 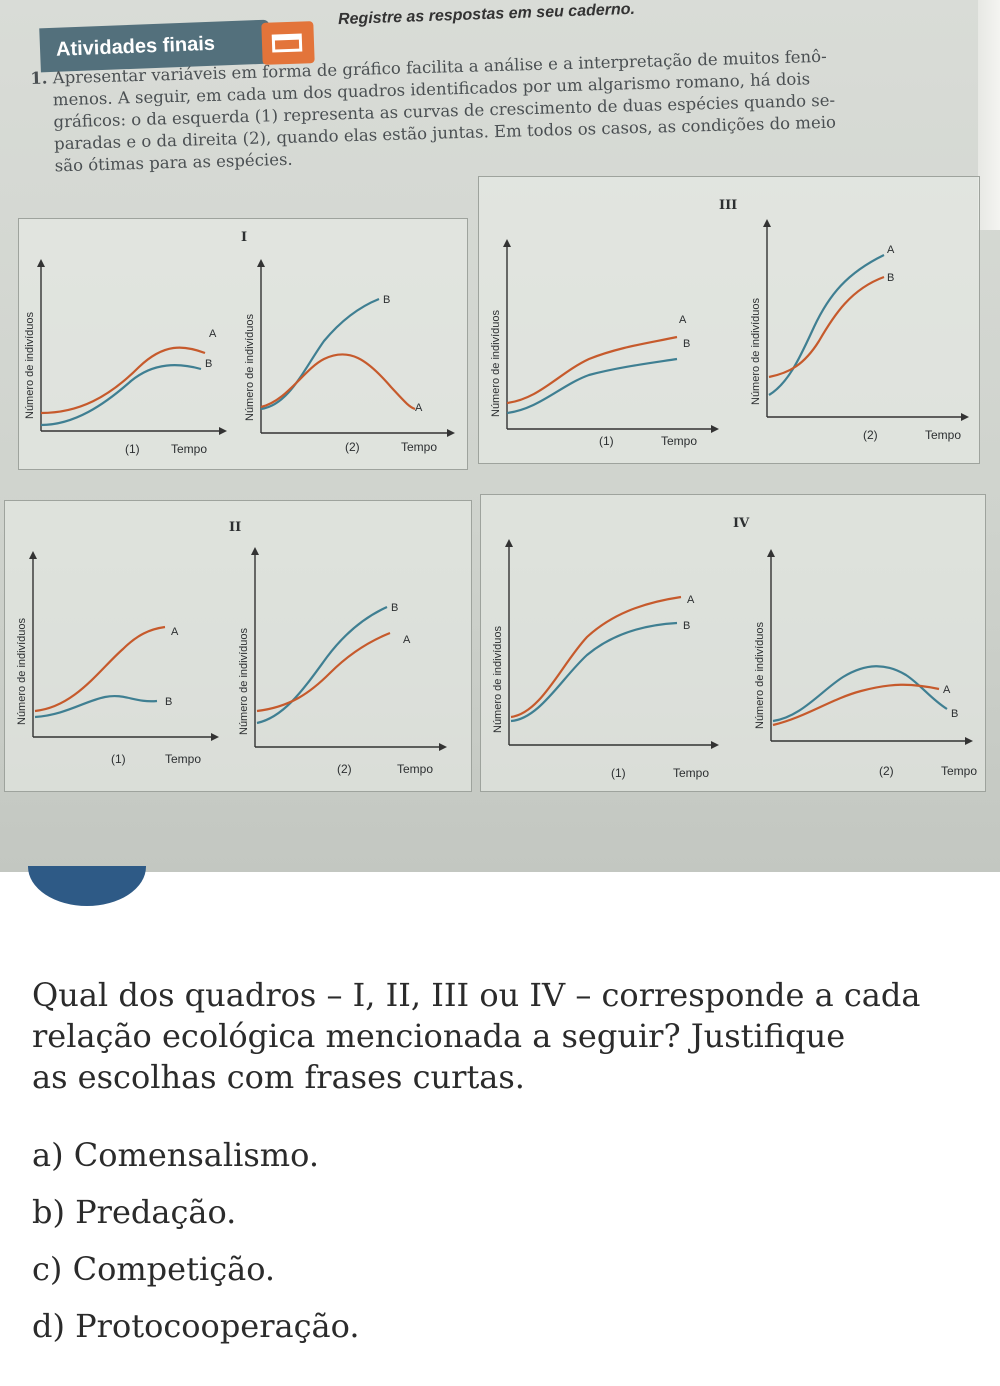 I want to click on ink-blot, so click(x=87, y=886).